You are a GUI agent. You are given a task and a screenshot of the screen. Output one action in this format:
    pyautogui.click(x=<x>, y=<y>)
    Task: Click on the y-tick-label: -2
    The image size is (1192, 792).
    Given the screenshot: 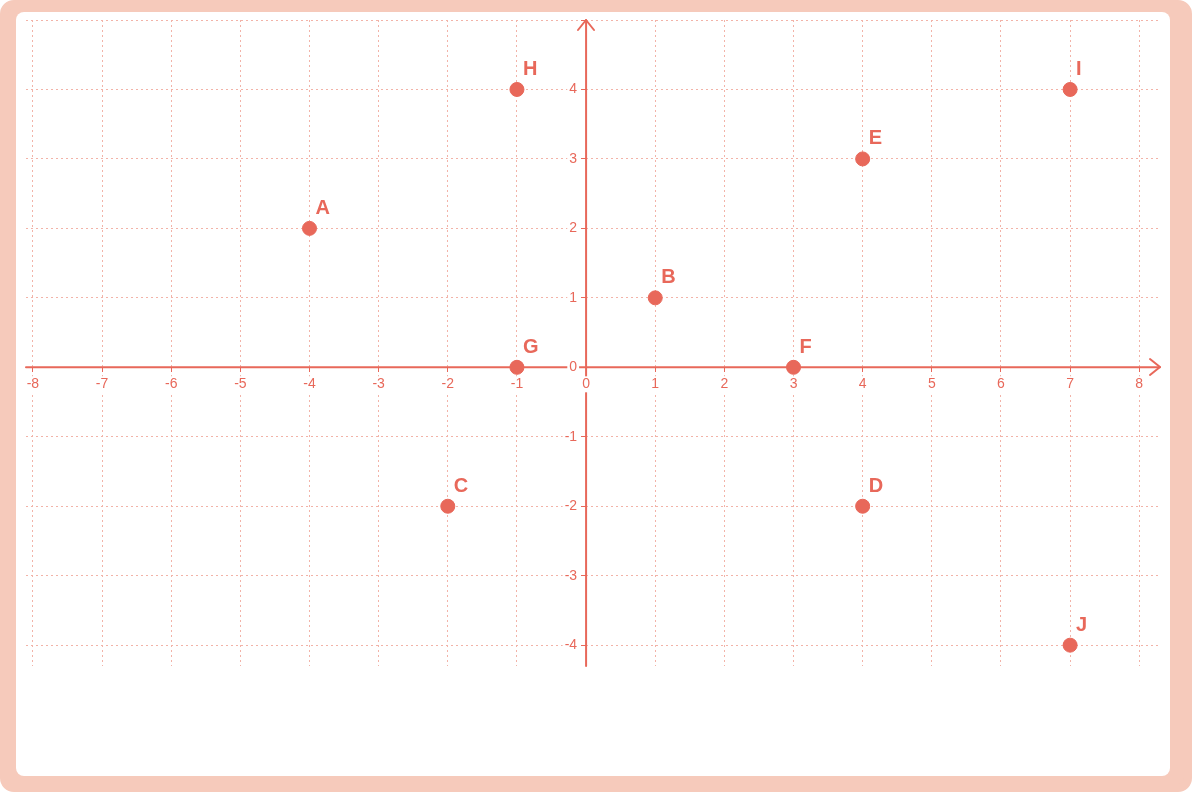 What is the action you would take?
    pyautogui.click(x=571, y=505)
    